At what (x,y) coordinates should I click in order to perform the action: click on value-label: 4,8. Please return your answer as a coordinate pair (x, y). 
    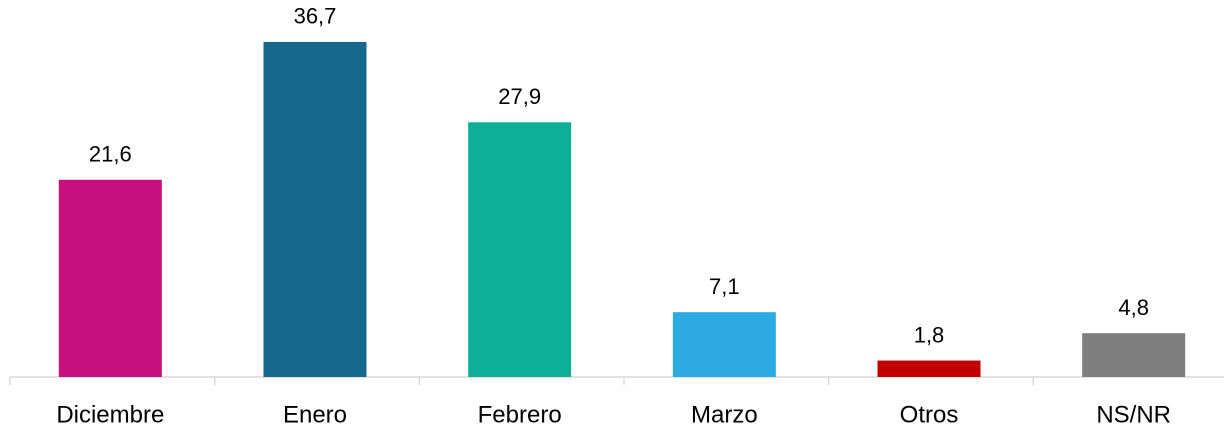
    Looking at the image, I should click on (1133, 307).